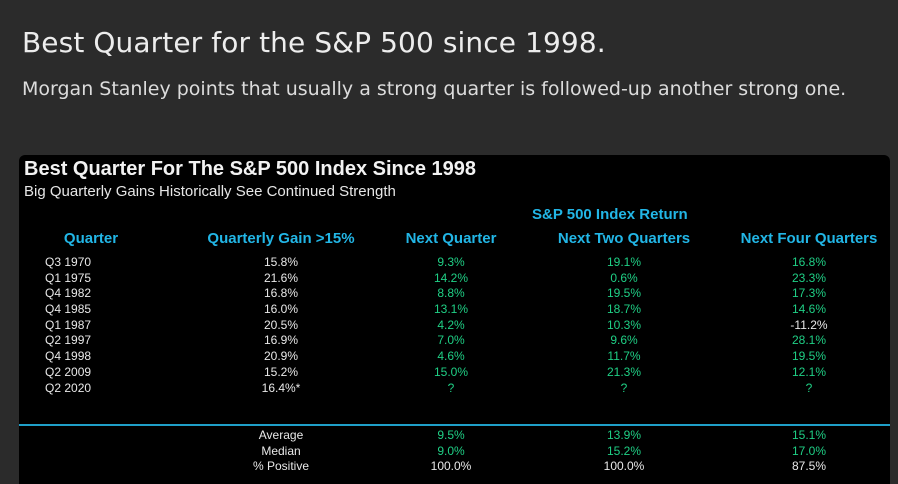 This screenshot has height=484, width=898. Describe the element at coordinates (809, 293) in the screenshot. I see `cell-four: 17.3%` at that location.